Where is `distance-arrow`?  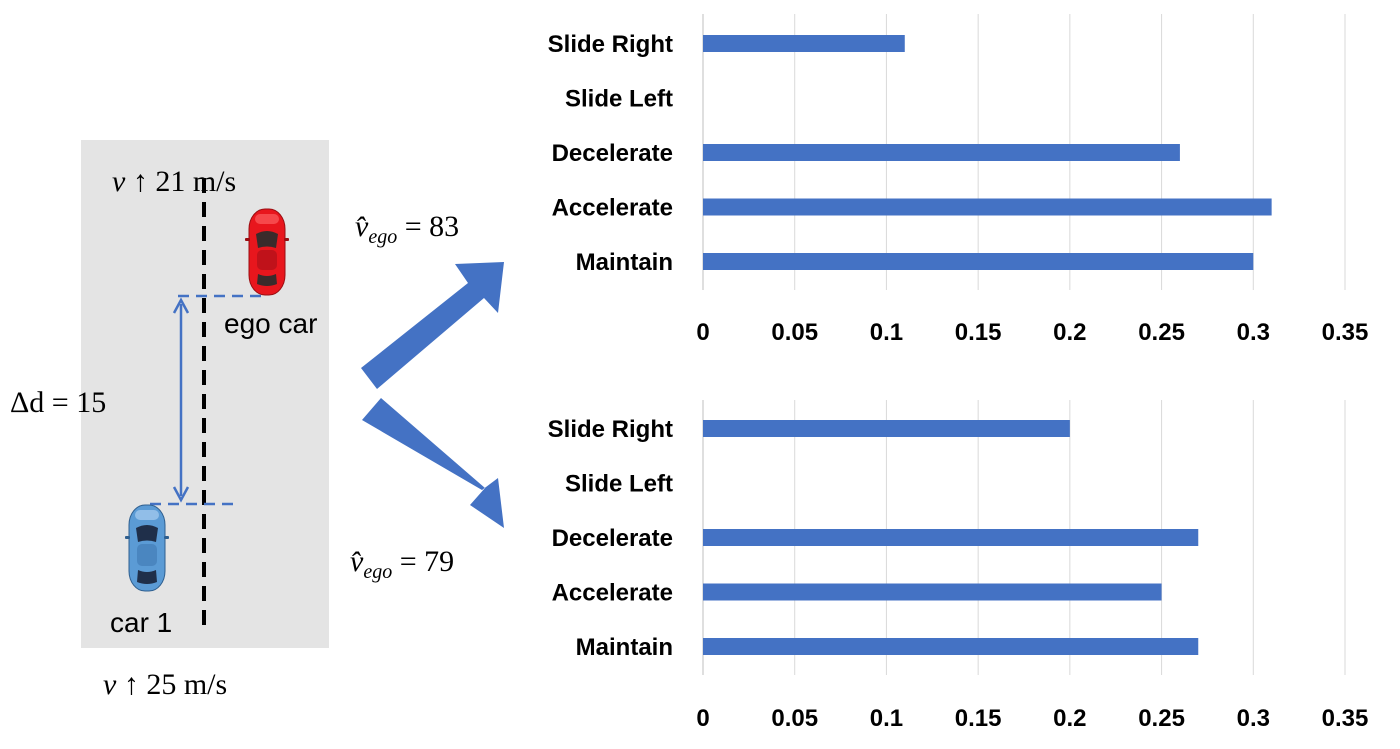
distance-arrow is located at coordinates (181, 400).